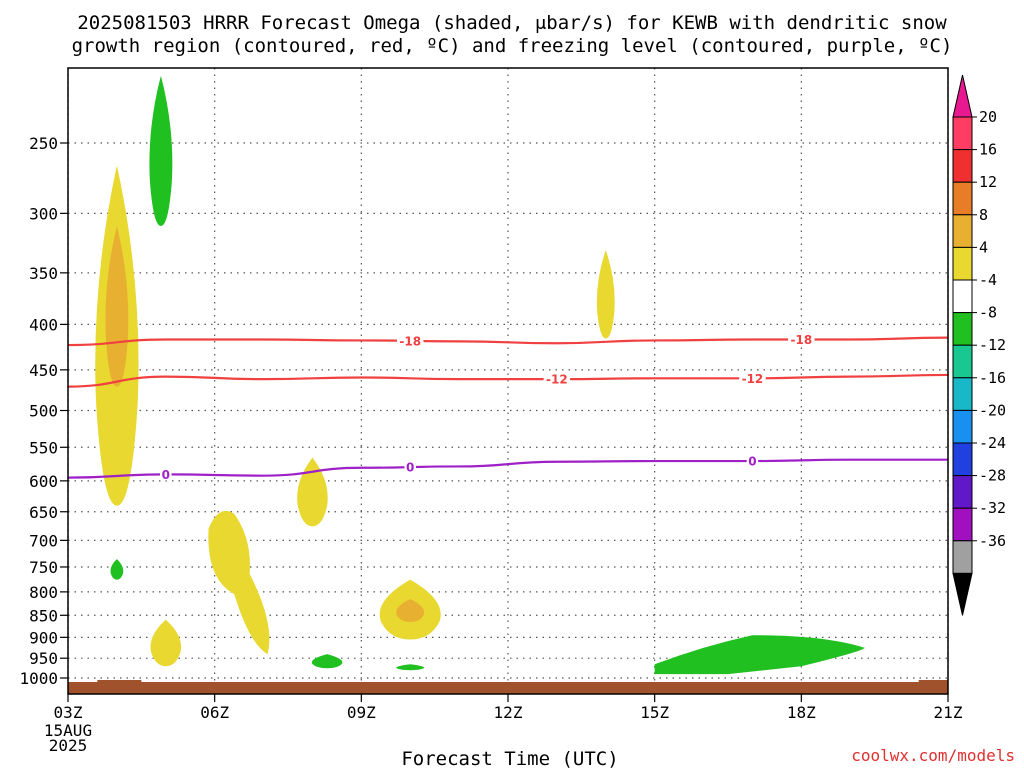 The width and height of the screenshot is (1024, 768). Describe the element at coordinates (992, 443) in the screenshot. I see `colorbar-label: -24` at that location.